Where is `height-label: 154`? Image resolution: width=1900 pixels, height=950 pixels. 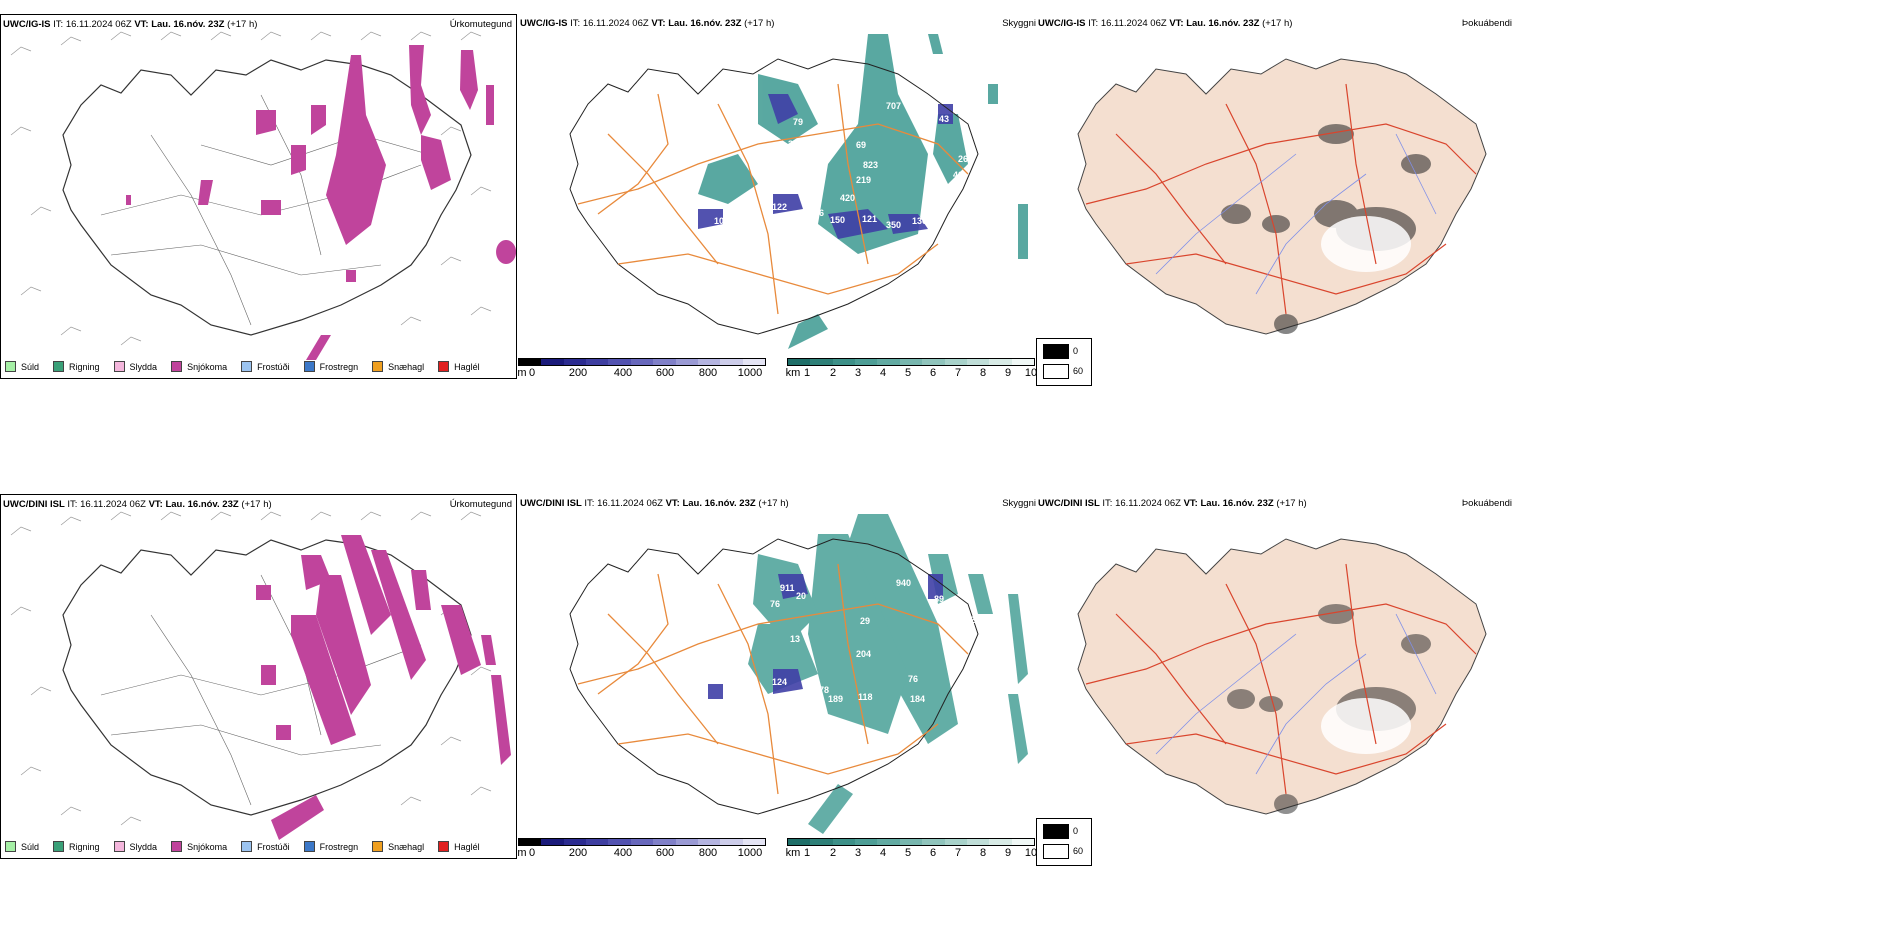 height-label: 154 is located at coordinates (796, 167).